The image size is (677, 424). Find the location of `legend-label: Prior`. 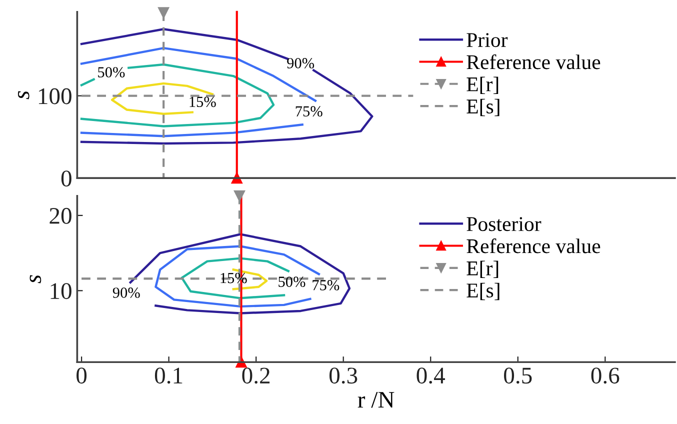

legend-label: Prior is located at coordinates (487, 40).